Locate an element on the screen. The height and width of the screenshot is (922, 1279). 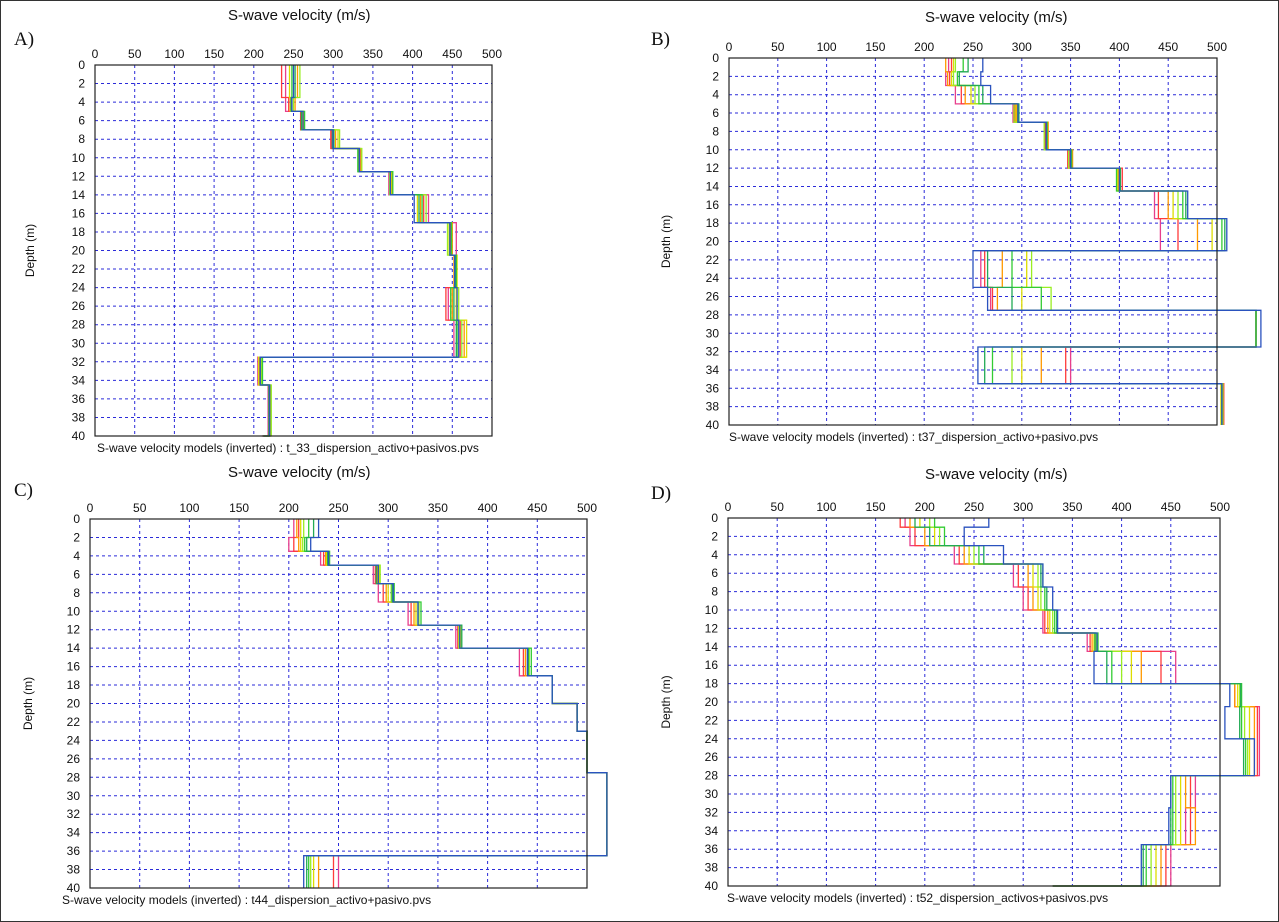
panel-d-ytick-label: 16 is located at coordinates (712, 665).